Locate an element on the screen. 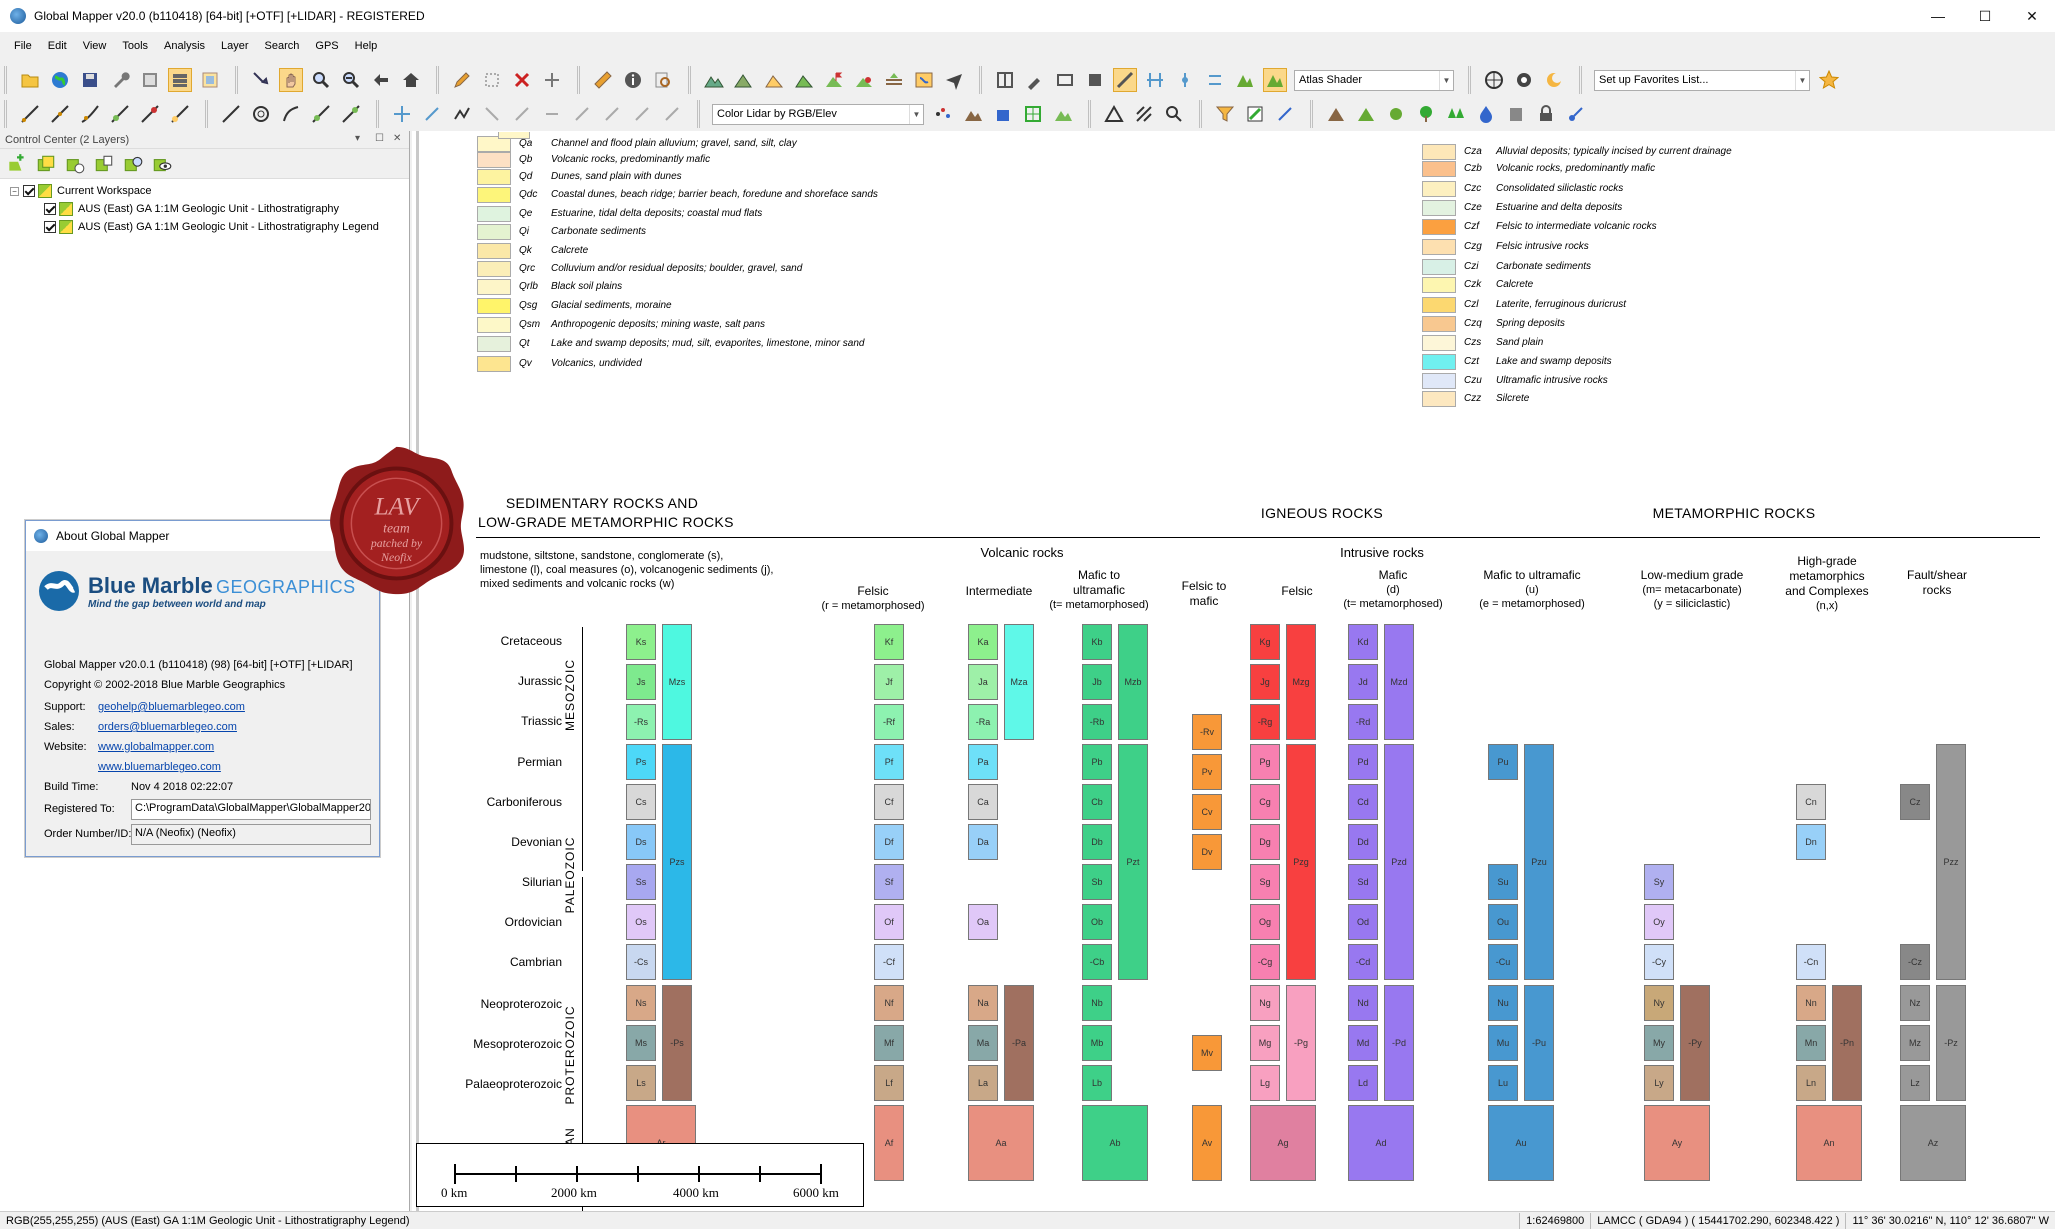 The width and height of the screenshot is (2055, 1229). maximize-button: ☐ is located at coordinates (1985, 15).